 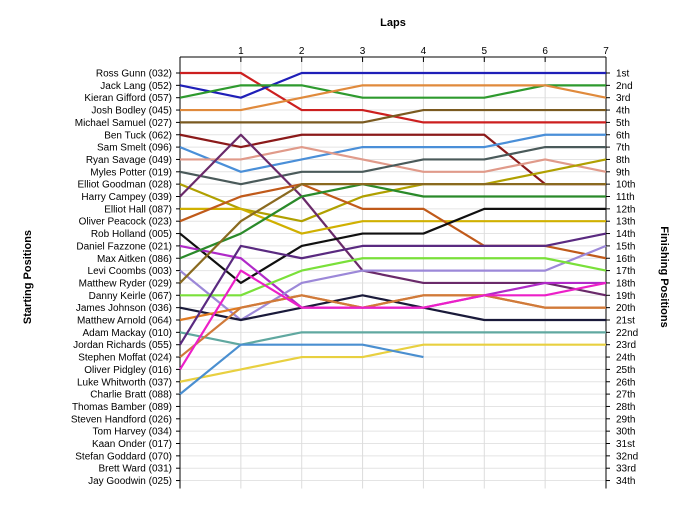 I want to click on finishing-position-label: 28th, so click(x=625, y=407).